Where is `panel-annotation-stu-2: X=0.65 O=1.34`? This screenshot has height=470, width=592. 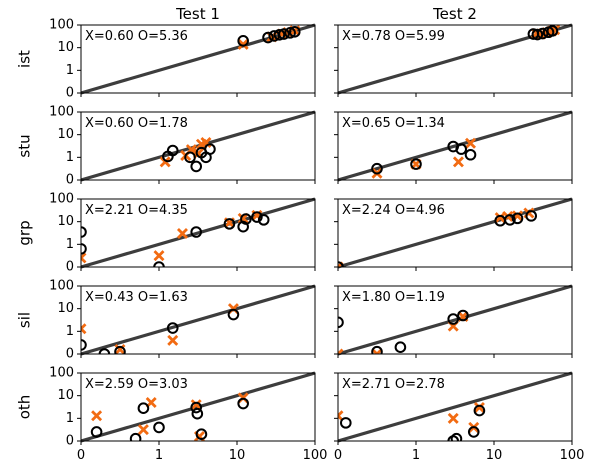
panel-annotation-stu-2: X=0.65 O=1.34 is located at coordinates (393, 123).